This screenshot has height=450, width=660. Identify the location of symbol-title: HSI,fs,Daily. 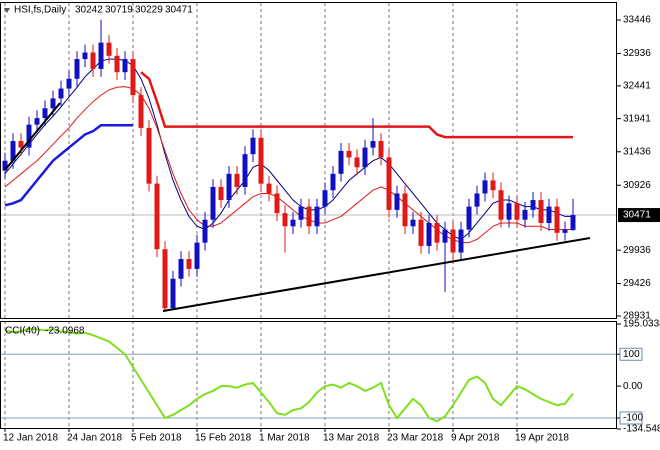
(40, 10).